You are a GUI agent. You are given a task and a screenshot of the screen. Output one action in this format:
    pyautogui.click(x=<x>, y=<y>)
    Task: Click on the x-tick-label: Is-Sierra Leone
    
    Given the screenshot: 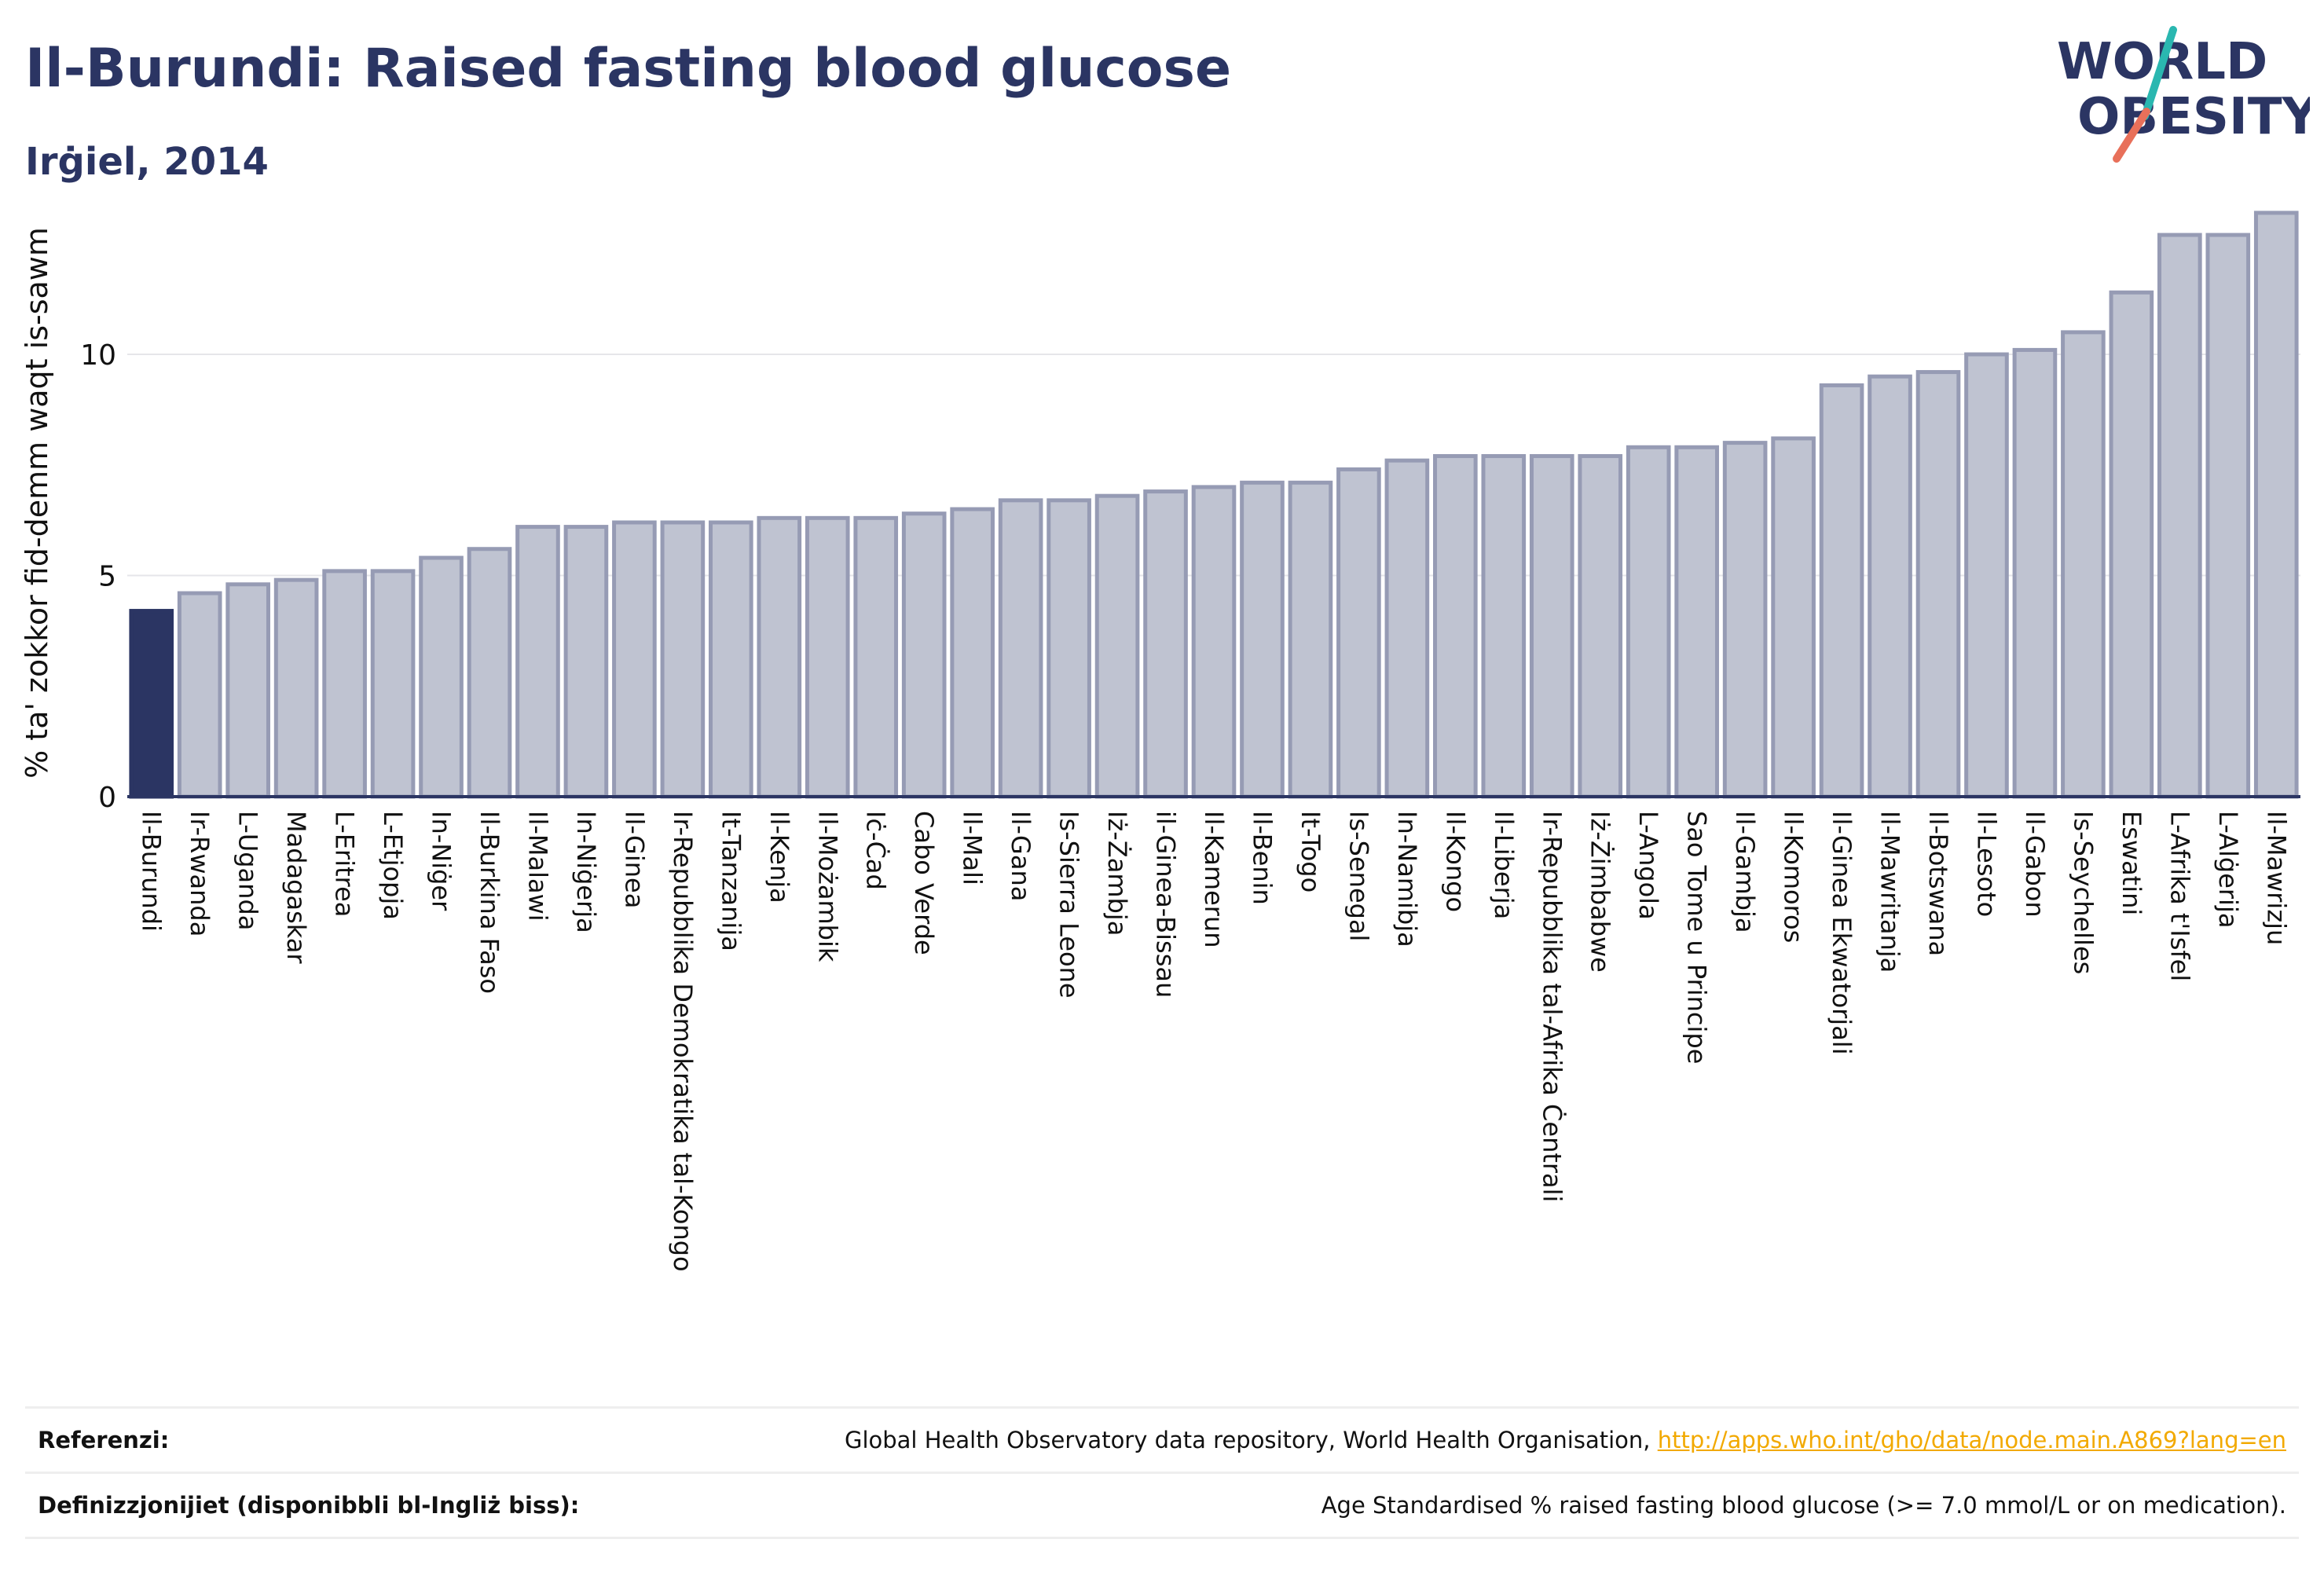 What is the action you would take?
    pyautogui.click(x=1069, y=905)
    